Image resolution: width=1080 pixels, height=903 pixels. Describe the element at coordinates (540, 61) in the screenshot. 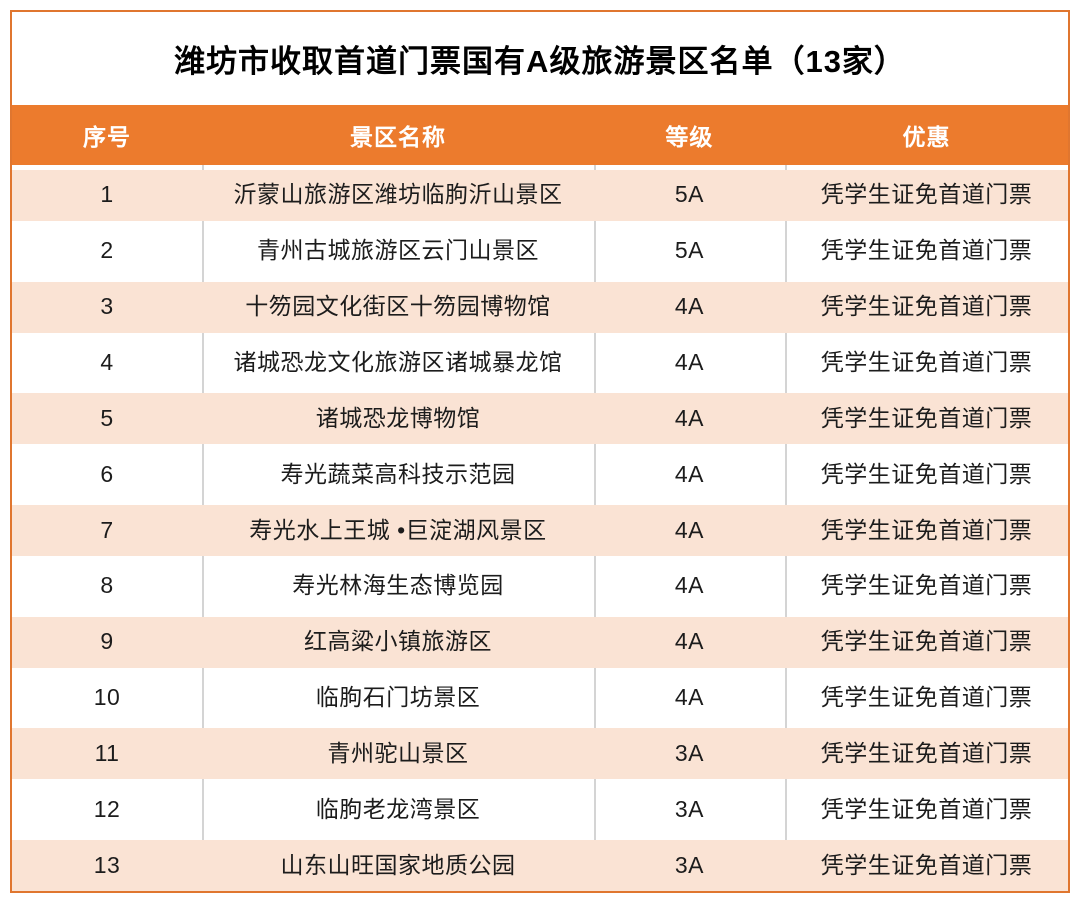

I see `page-title: 潍坊市收取首道门票国有A级旅游景区名单（13家）` at that location.